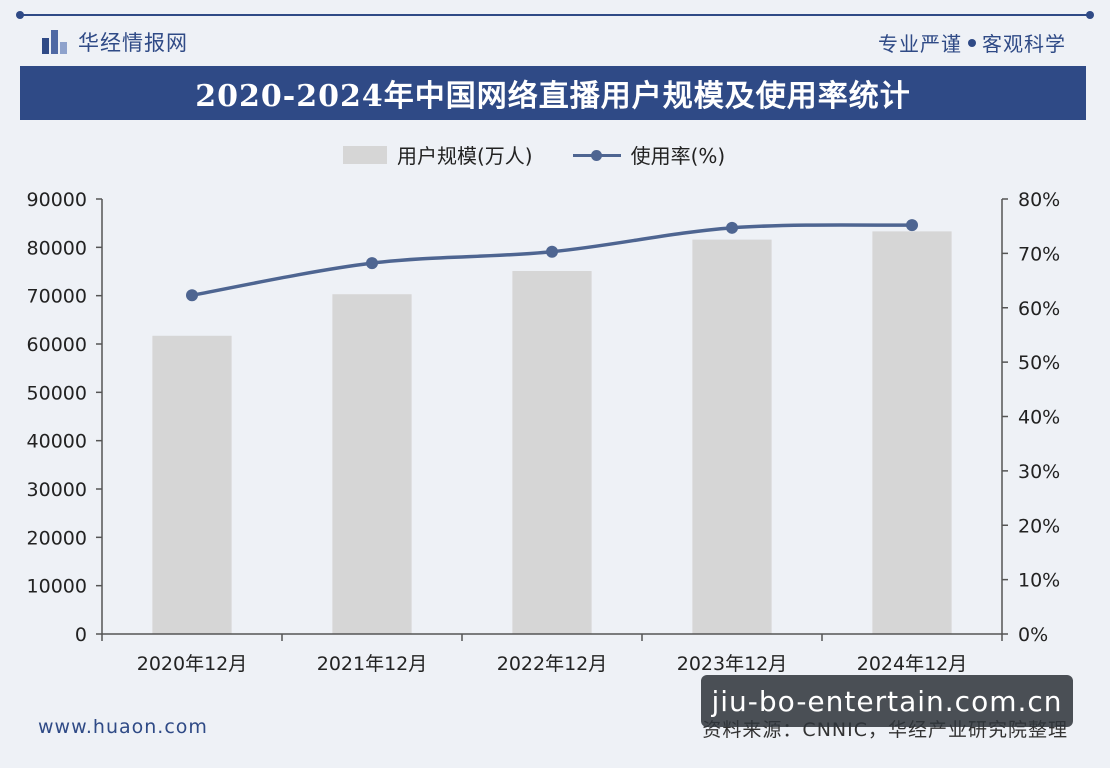 Image resolution: width=1110 pixels, height=768 pixels. Describe the element at coordinates (1039, 581) in the screenshot. I see `right-tick-label-1: 10%` at that location.